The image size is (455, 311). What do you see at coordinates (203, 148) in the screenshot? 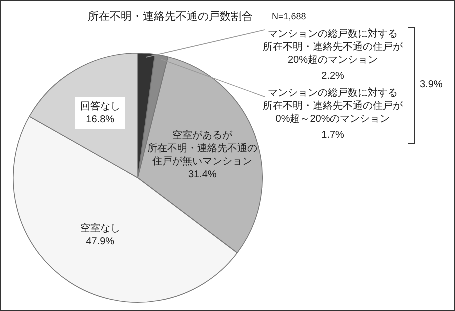
I see `slice-label: 空室があるが所在不明・連絡先不通の住戸が無いマンション` at bounding box center [203, 148].